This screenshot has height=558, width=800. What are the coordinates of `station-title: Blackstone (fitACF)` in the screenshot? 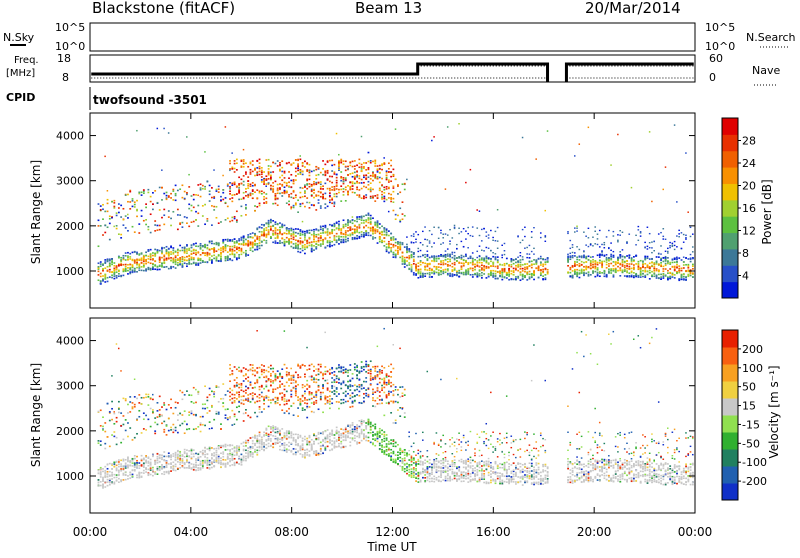 It's located at (163, 8).